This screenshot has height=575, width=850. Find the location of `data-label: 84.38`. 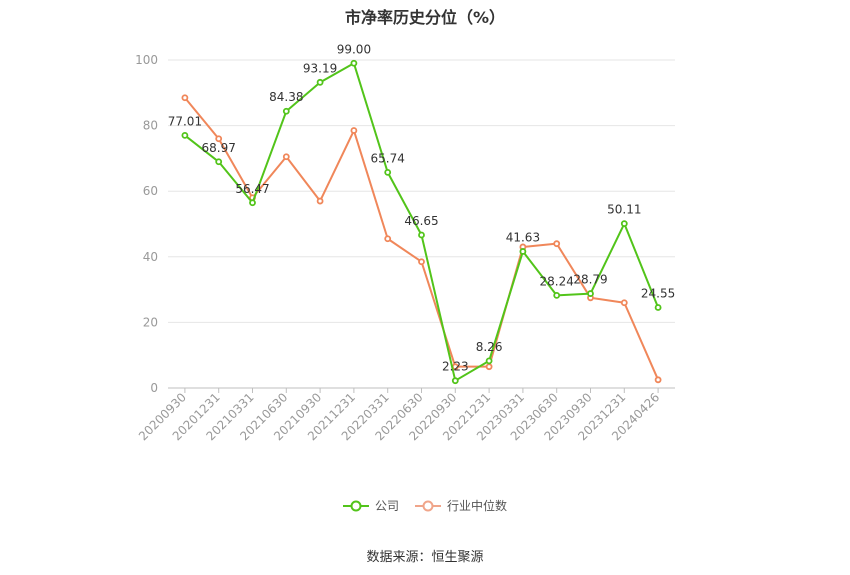

data-label: 84.38 is located at coordinates (286, 97).